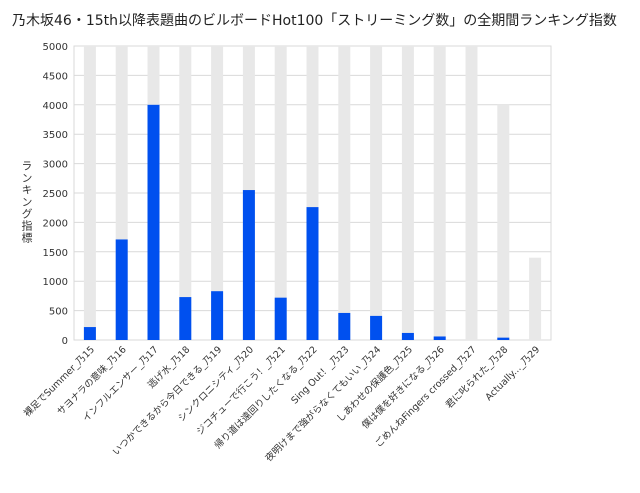 This screenshot has height=493, width=640. I want to click on y-tick-label: 5000, so click(55, 47).